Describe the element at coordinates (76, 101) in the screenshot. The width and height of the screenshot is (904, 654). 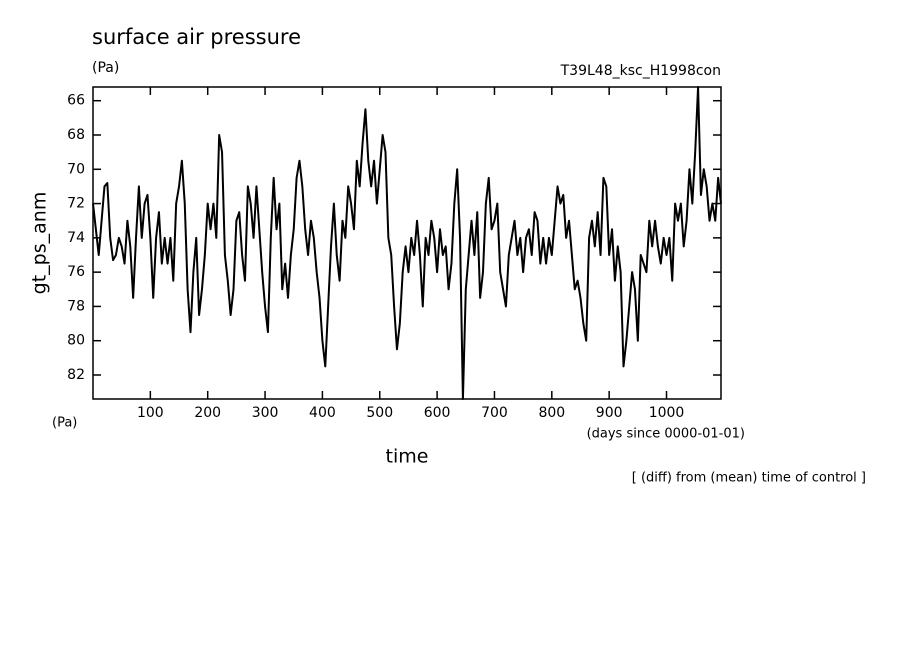
I see `y-tick-label: 66` at that location.